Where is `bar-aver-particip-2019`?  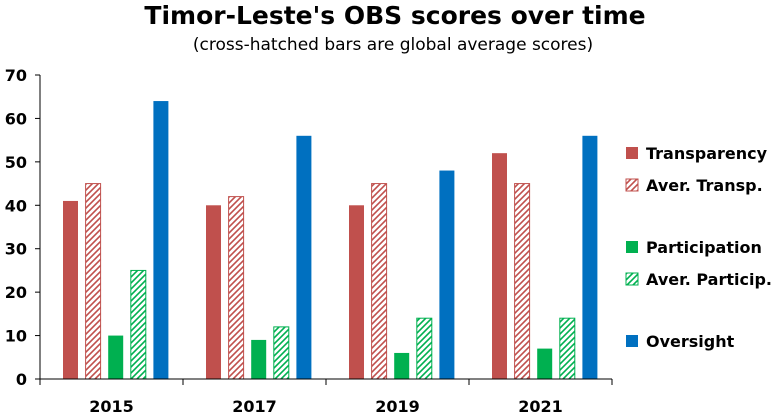 bar-aver-particip-2019 is located at coordinates (424, 348).